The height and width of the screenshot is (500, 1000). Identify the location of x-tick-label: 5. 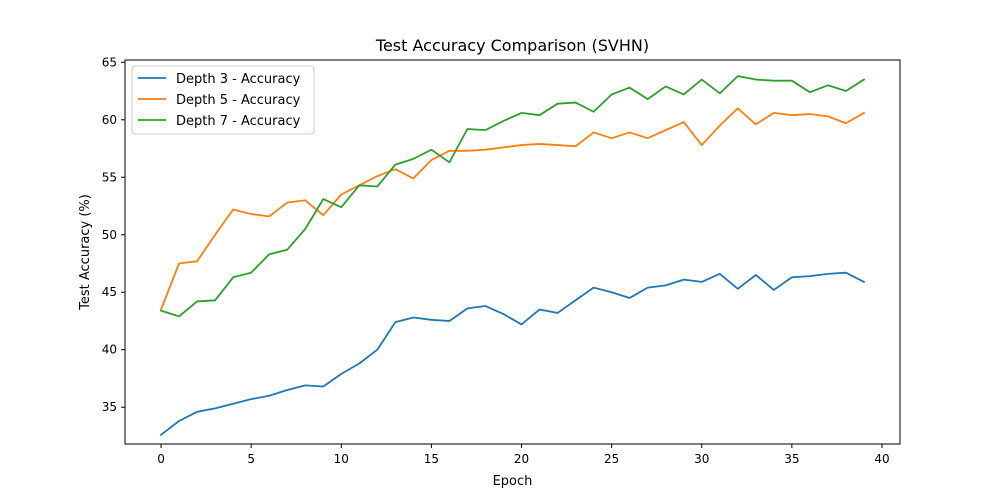
(251, 459).